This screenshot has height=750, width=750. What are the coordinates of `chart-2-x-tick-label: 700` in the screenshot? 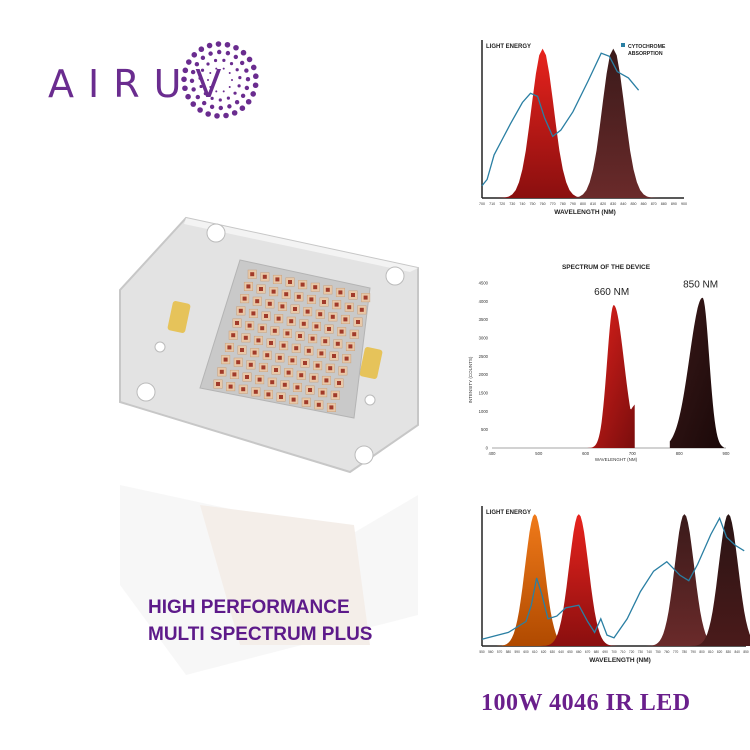 It's located at (633, 453).